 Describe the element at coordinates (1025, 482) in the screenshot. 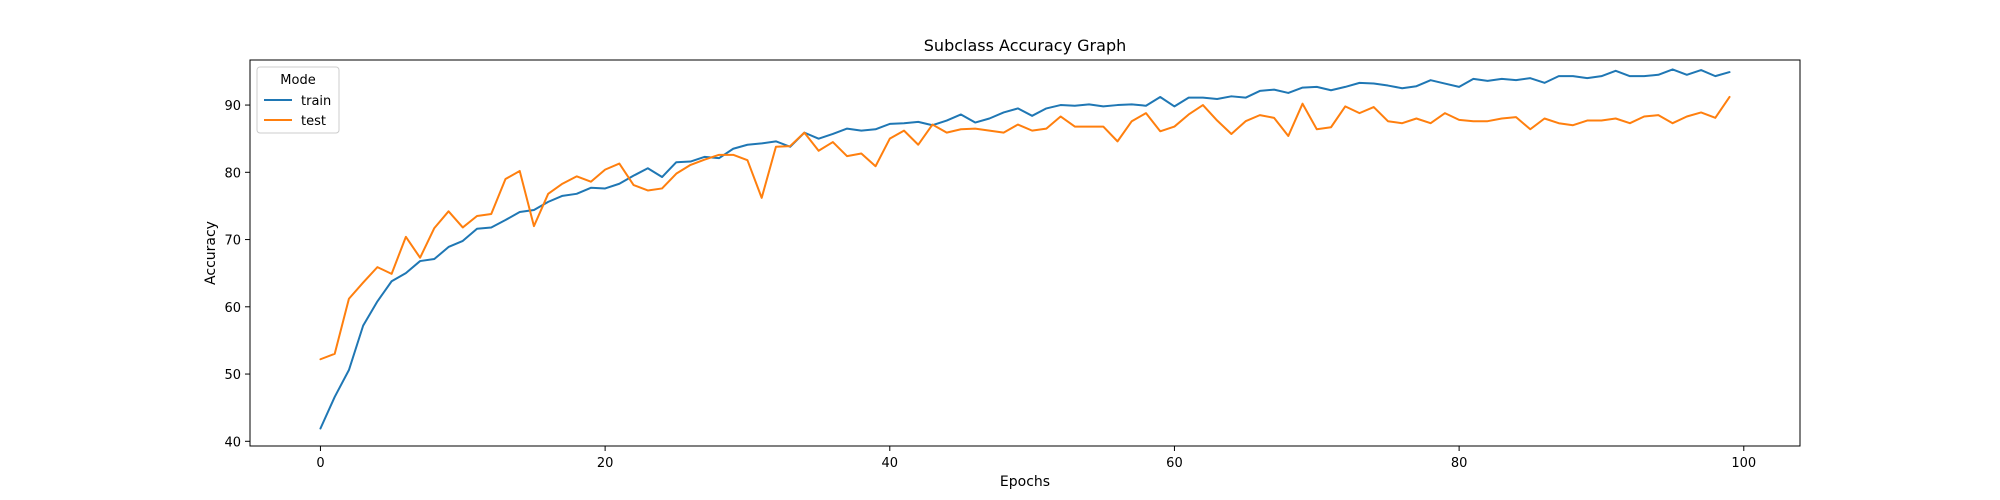

I see `x-axis-label: Epochs` at that location.